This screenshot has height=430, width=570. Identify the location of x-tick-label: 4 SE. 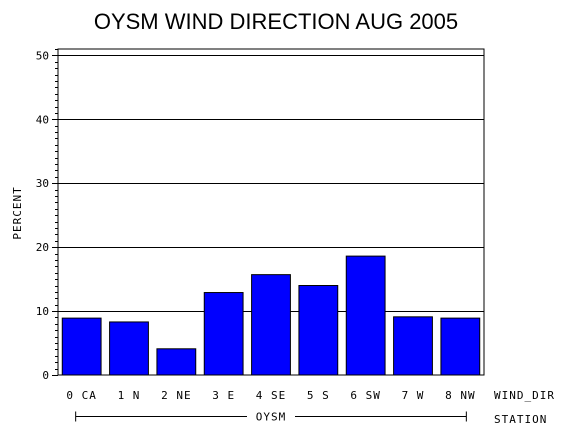
(271, 395).